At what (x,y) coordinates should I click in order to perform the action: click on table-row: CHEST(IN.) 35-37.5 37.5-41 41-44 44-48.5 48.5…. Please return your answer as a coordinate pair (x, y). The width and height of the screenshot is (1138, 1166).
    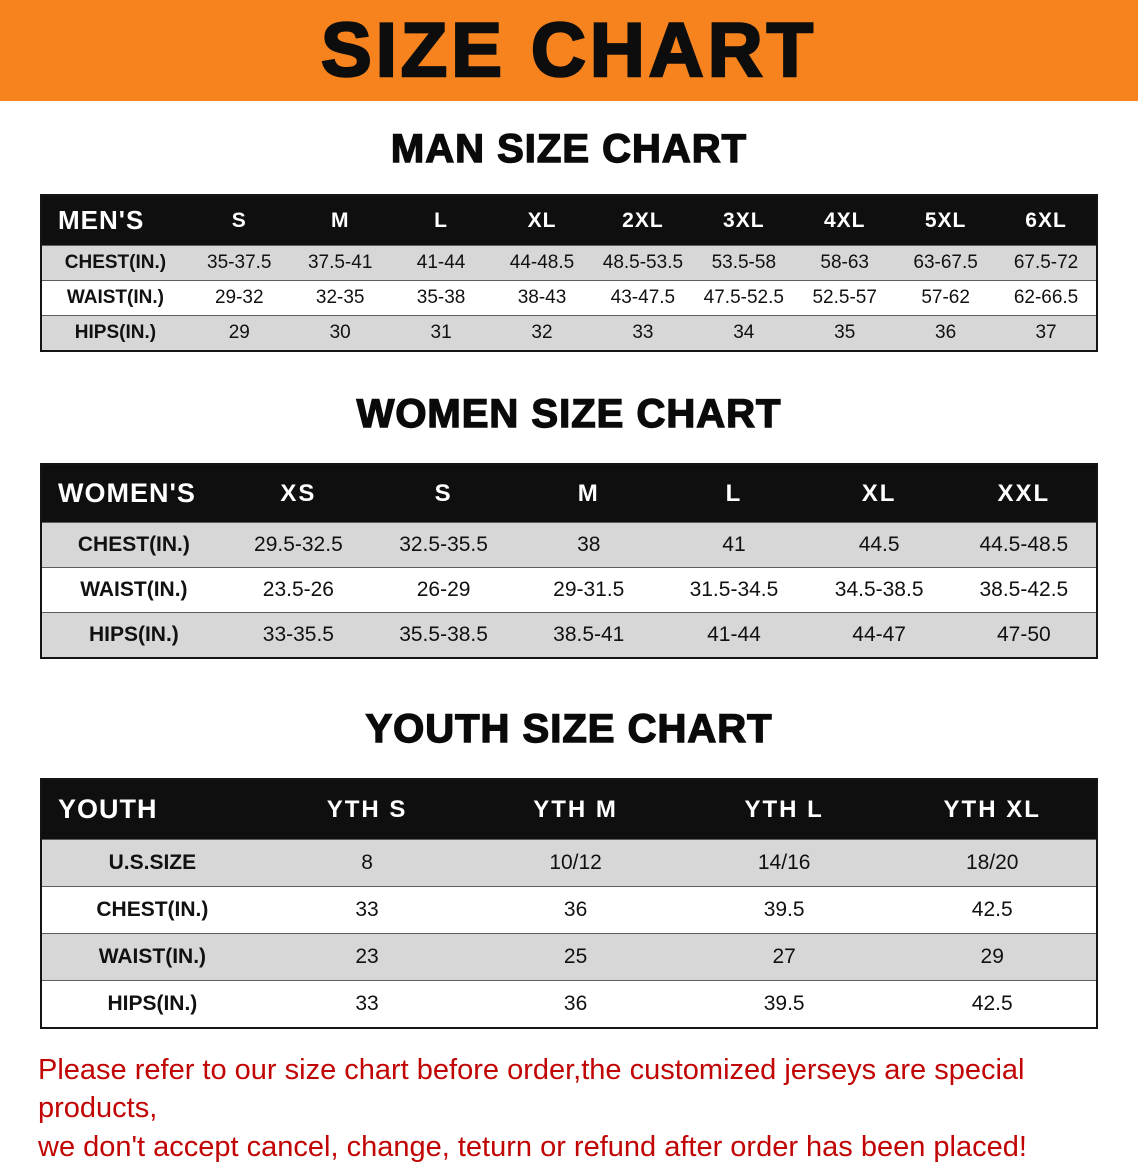
    Looking at the image, I should click on (569, 263).